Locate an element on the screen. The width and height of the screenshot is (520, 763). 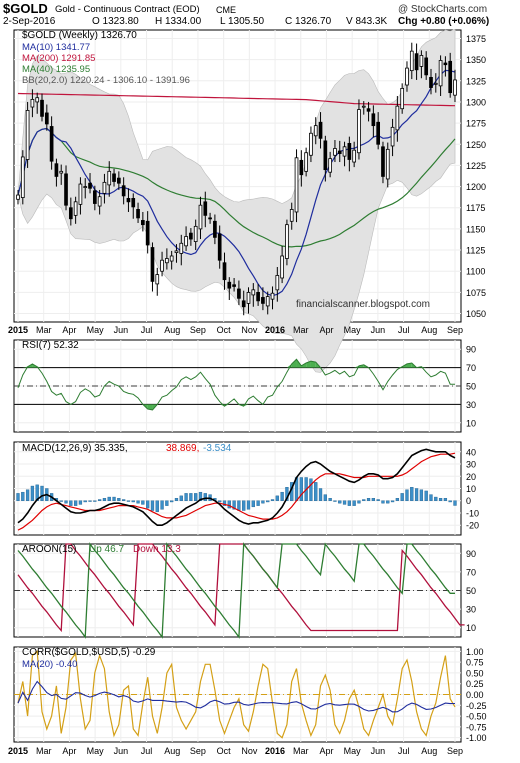
corr-x-label: Jun is located at coordinates (121, 751).